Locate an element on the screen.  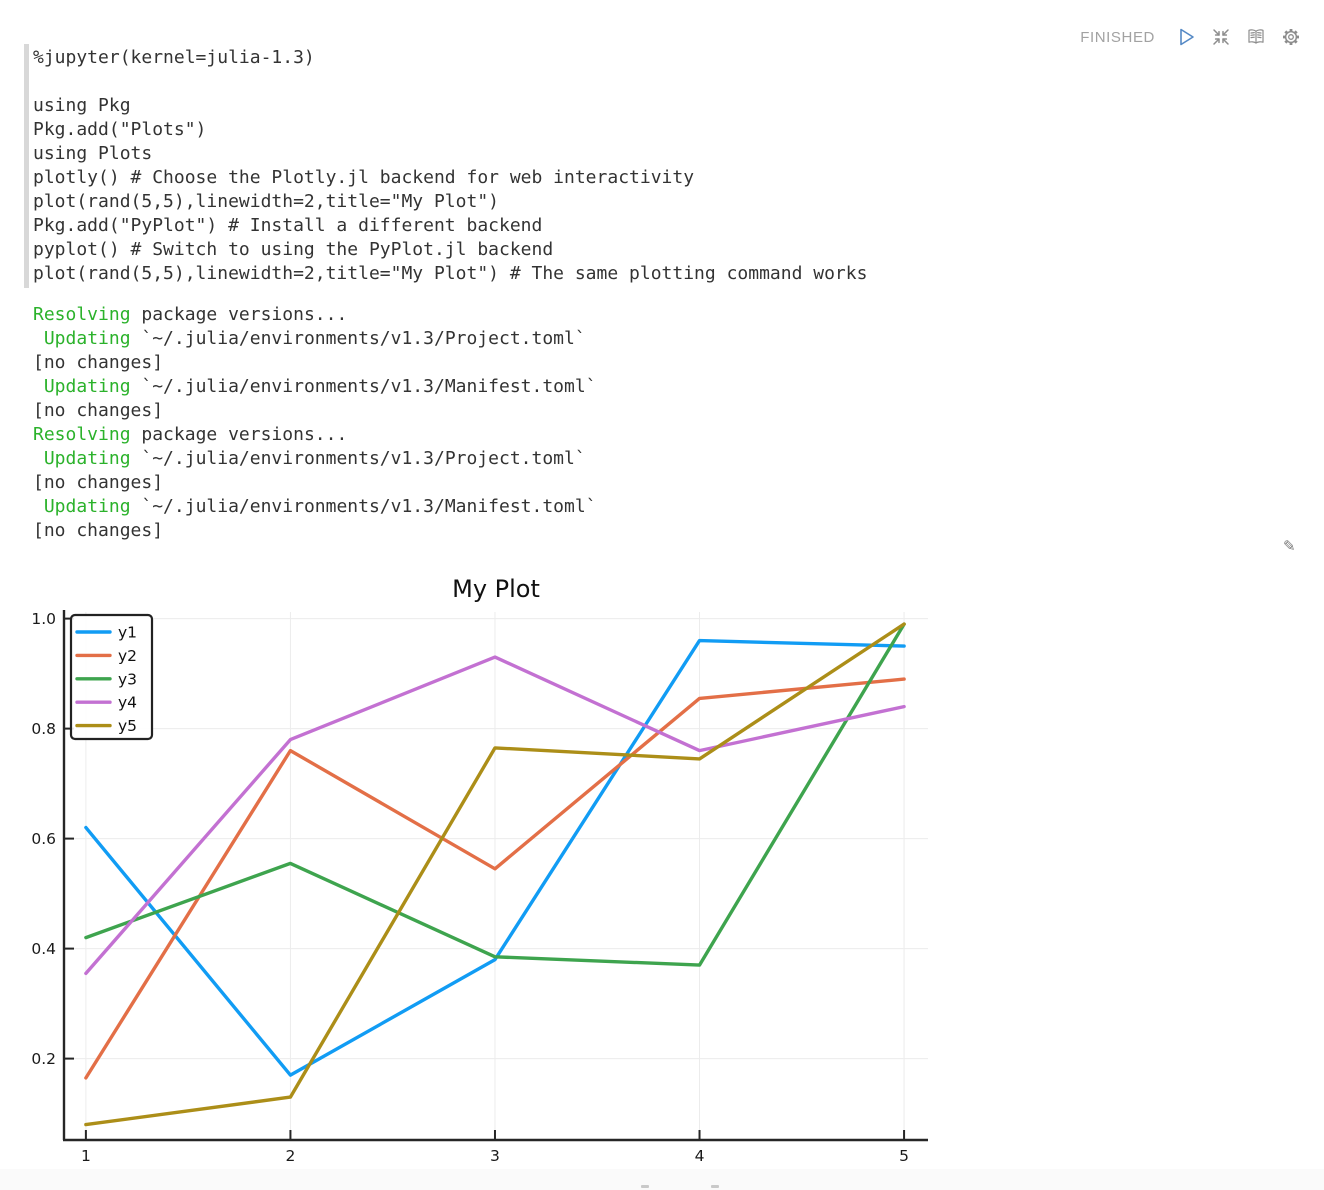
y-tick-label: 0.6 is located at coordinates (43, 839).